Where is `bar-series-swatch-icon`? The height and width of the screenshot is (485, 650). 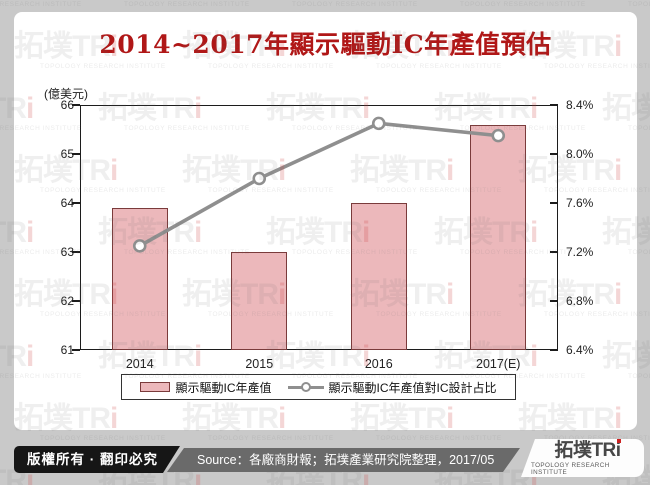
bar-series-swatch-icon is located at coordinates (155, 387).